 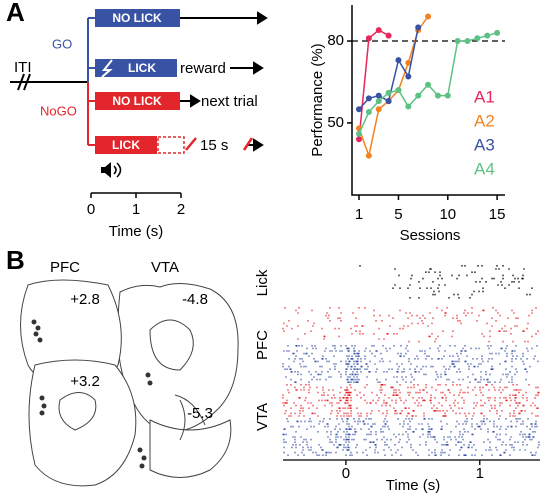 I want to click on electrode-marks, so click(x=92, y=394).